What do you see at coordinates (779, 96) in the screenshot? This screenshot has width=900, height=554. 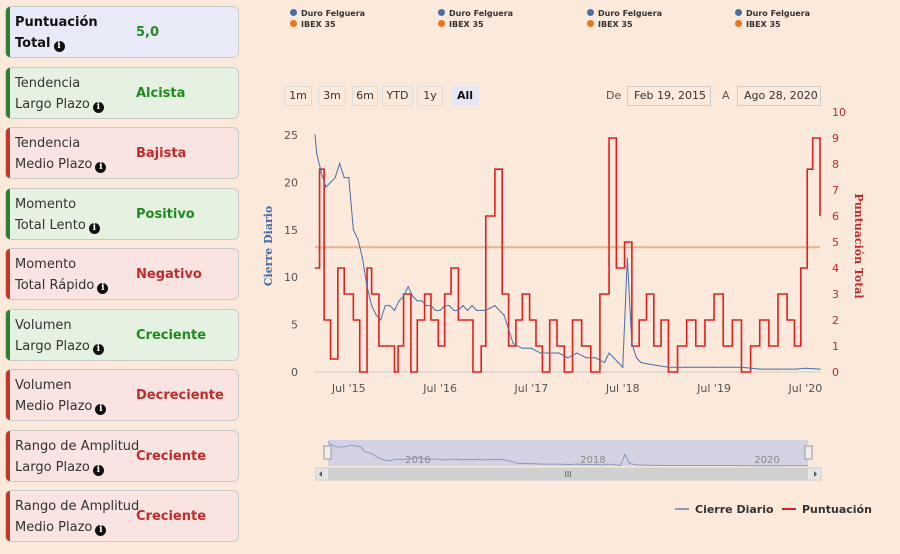 I see `to-date-input: Ago 28, 2020` at bounding box center [779, 96].